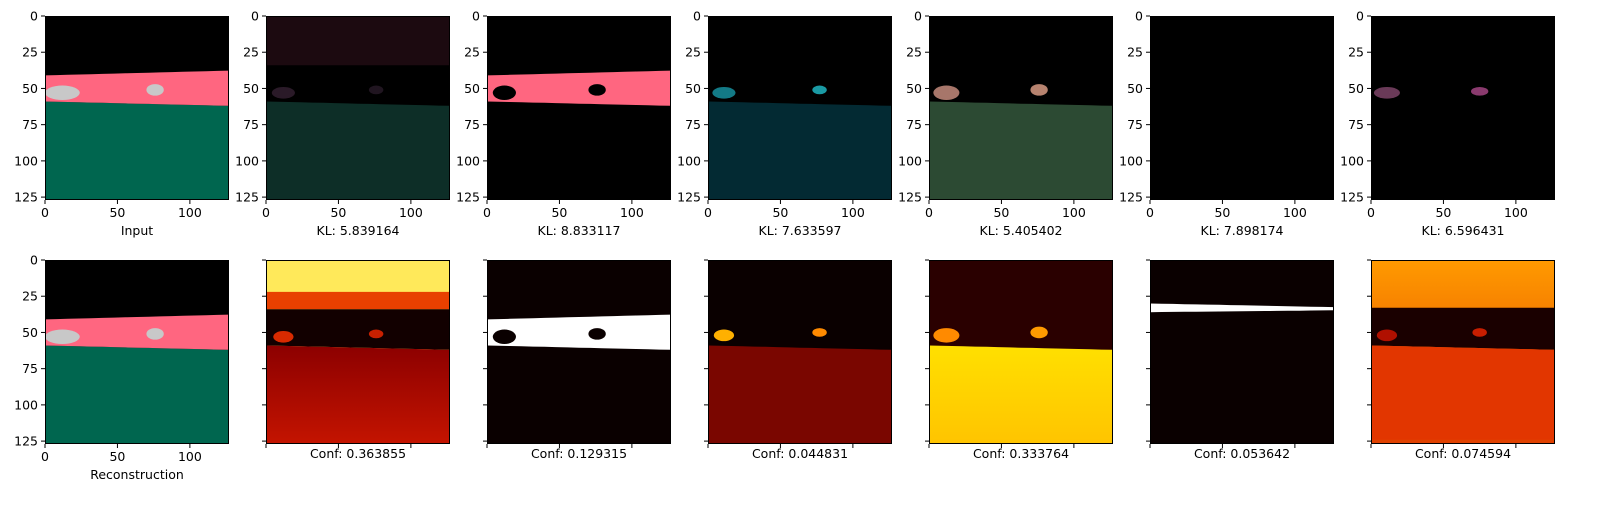  I want to click on panel-caption: Conf: 0.074594, so click(1463, 453).